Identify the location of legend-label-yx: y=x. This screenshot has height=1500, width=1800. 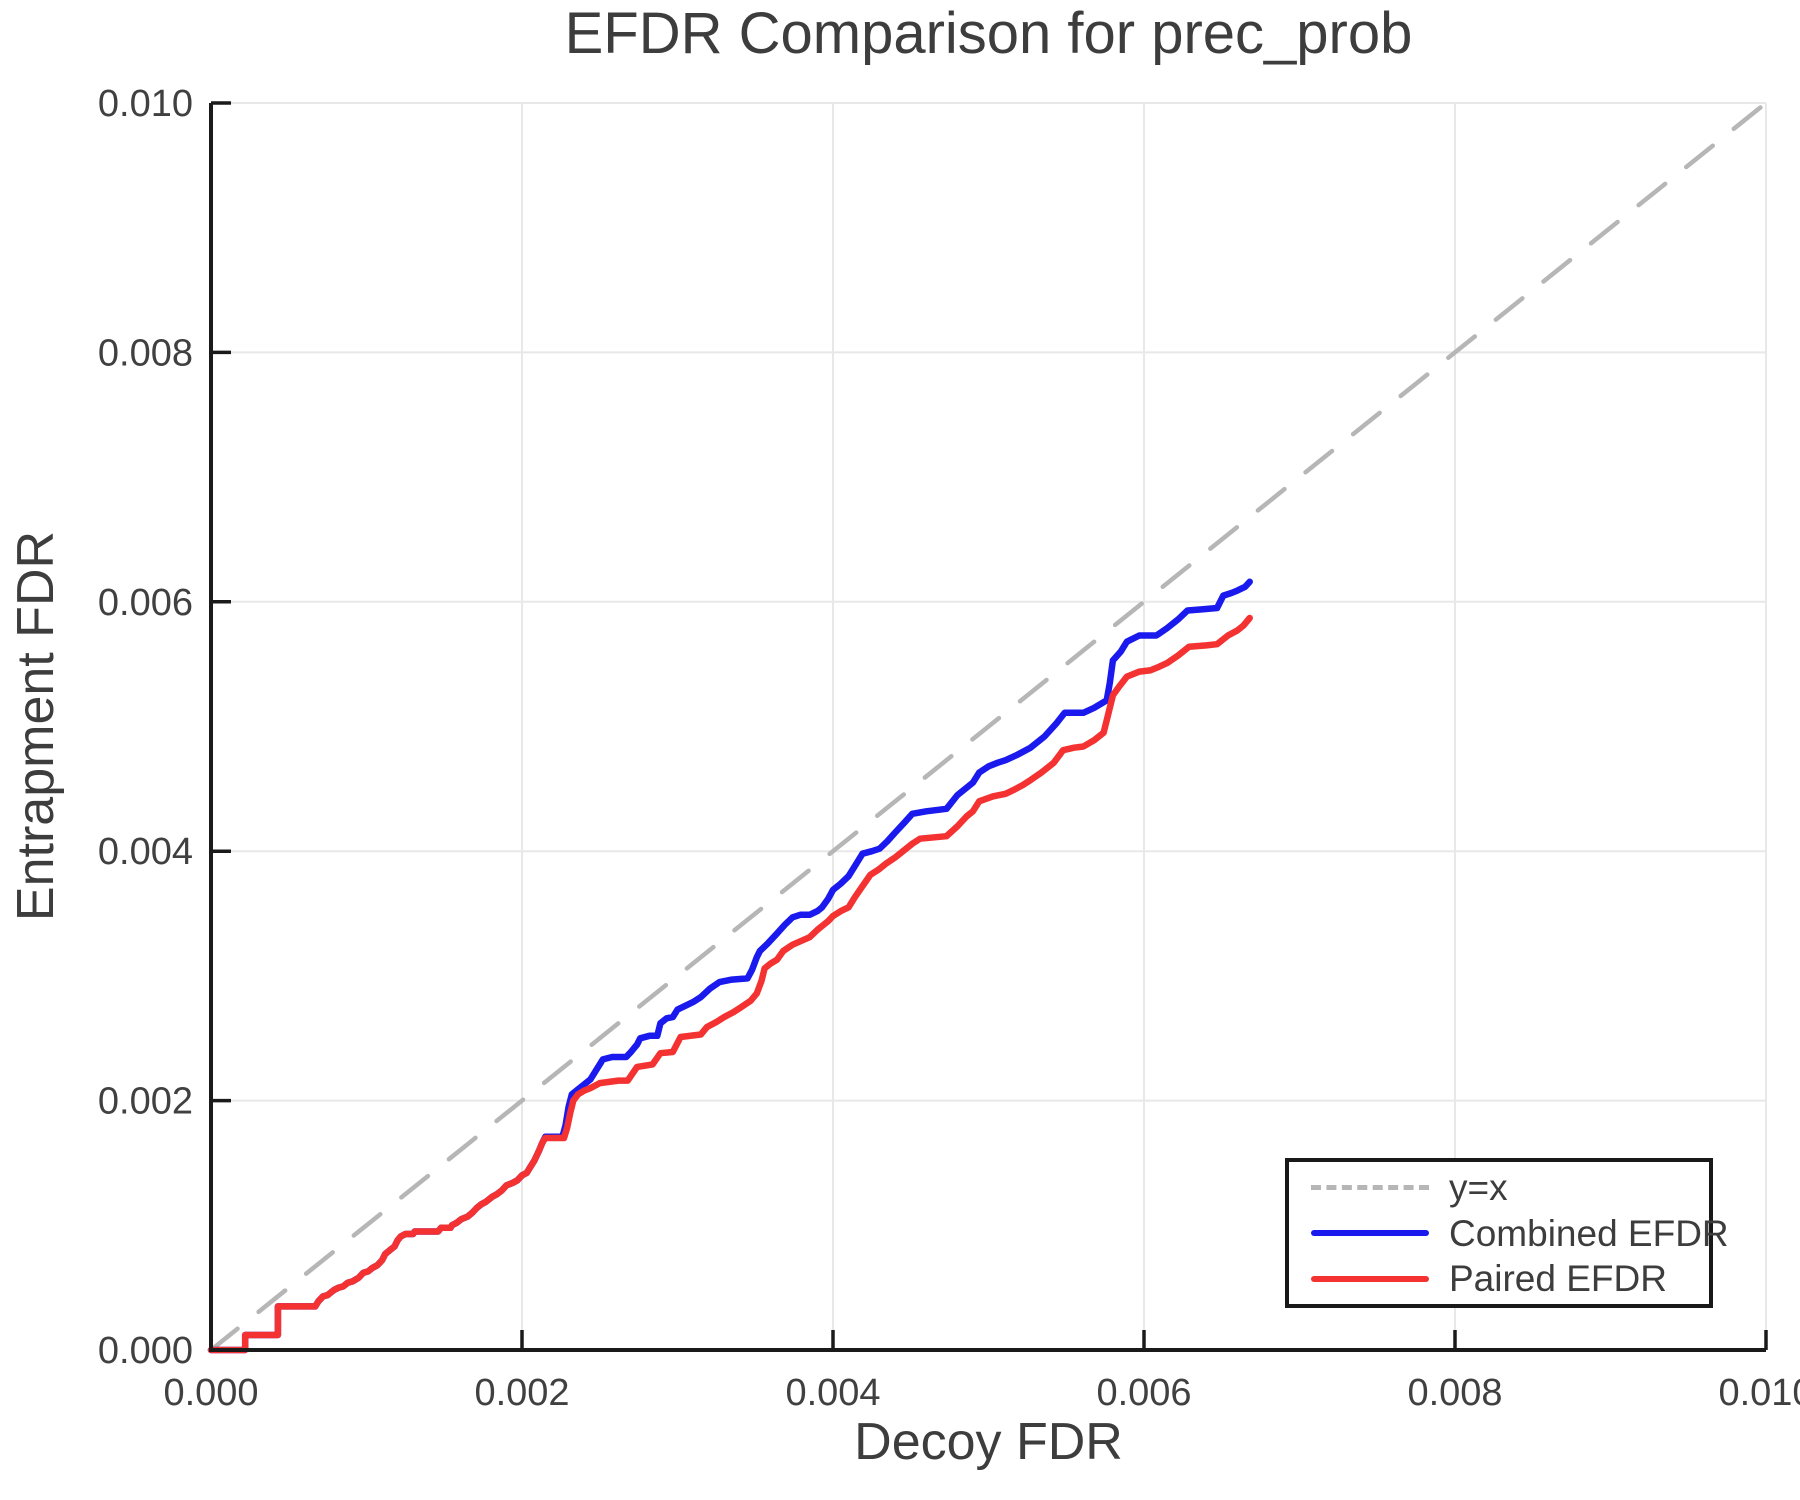
(1478, 1187).